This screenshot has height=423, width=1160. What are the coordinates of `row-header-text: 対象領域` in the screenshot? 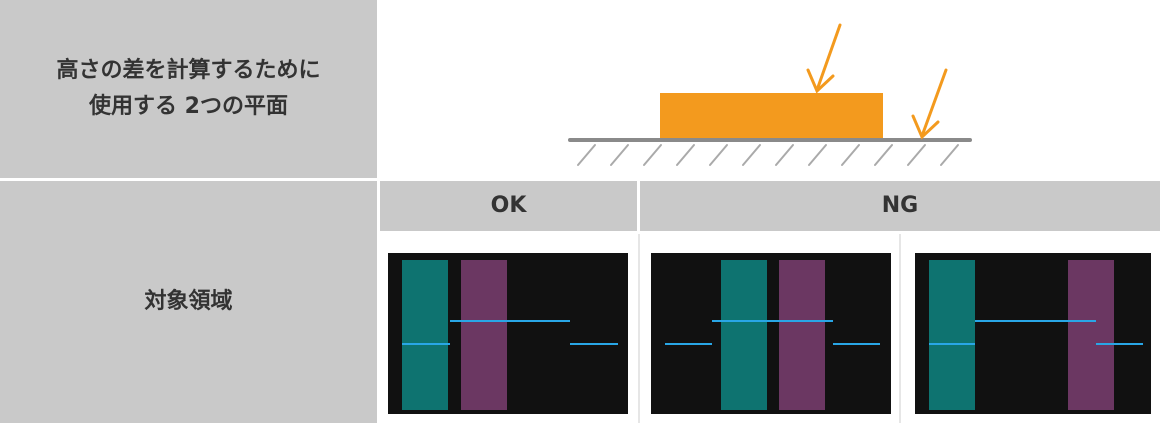 It's located at (188, 301).